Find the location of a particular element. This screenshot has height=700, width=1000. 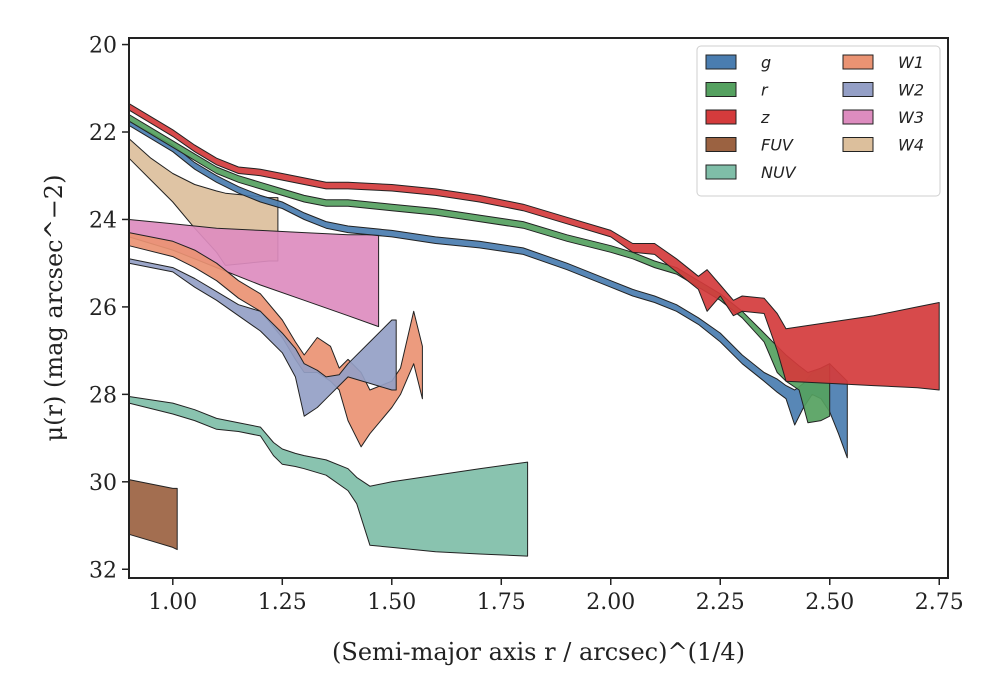

legend-swatch-w1 is located at coordinates (858, 62).